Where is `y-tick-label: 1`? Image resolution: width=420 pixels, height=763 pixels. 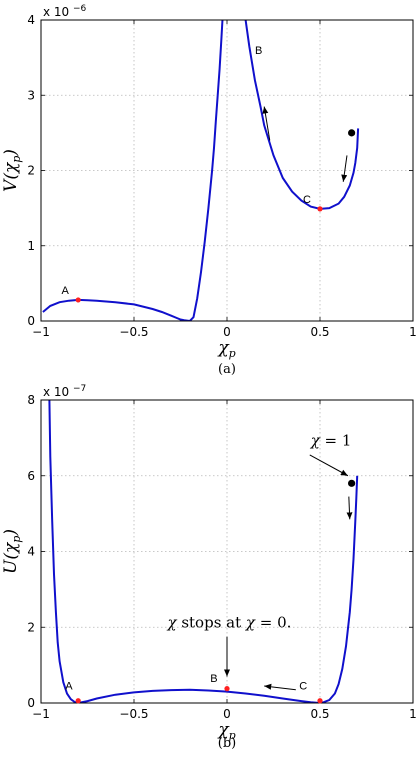
y-tick-label: 1 is located at coordinates (31, 246).